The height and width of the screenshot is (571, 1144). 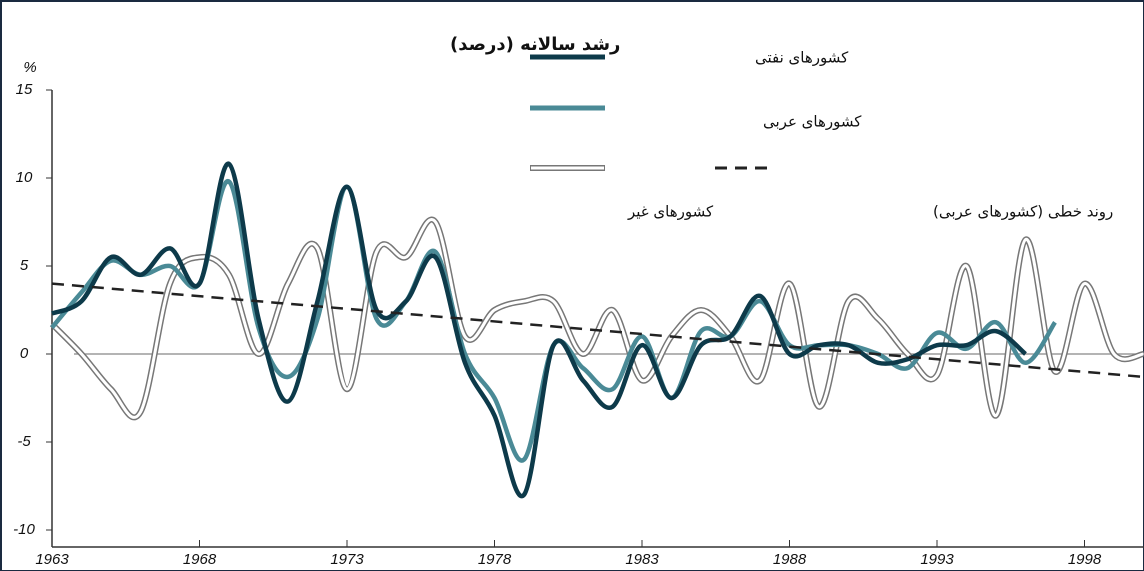 I want to click on chart-title: رشد سالانه (درصد), so click(x=535, y=44).